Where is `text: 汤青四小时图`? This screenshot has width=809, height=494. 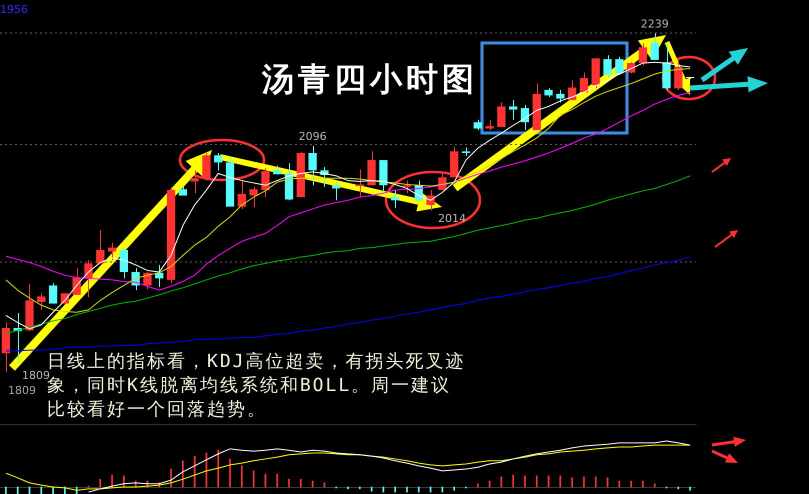
text: 汤青四小时图 is located at coordinates (370, 79).